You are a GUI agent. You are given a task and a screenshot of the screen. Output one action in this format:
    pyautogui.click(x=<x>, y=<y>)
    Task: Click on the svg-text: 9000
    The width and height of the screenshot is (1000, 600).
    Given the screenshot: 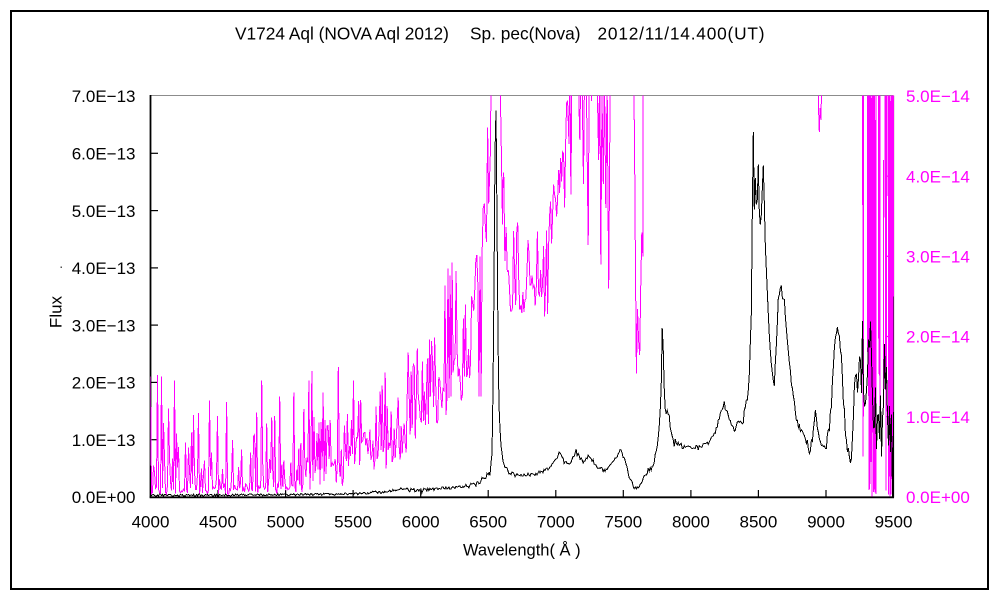 What is the action you would take?
    pyautogui.click(x=826, y=522)
    